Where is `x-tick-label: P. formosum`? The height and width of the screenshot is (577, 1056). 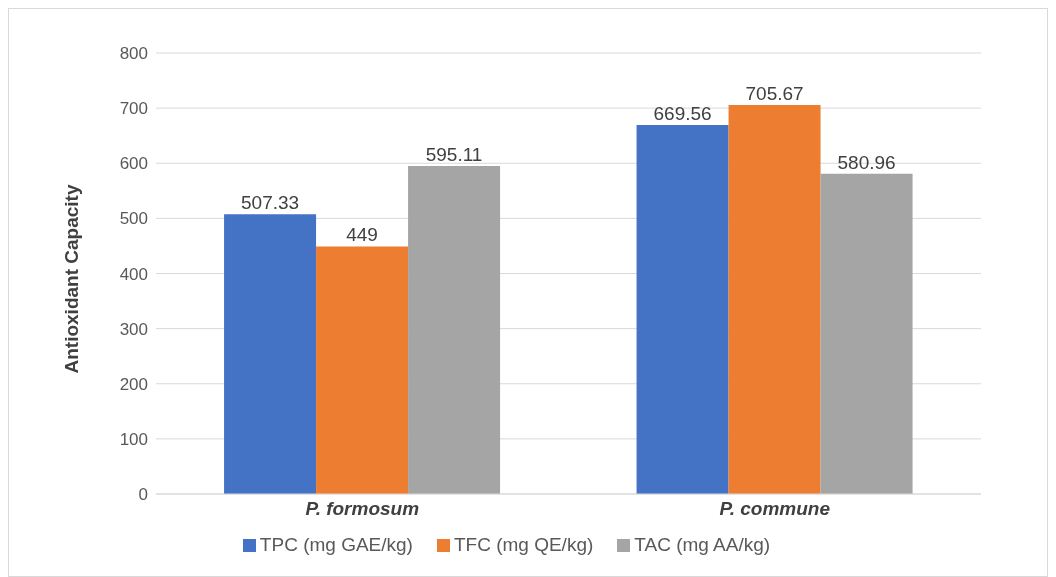 x-tick-label: P. formosum is located at coordinates (362, 509).